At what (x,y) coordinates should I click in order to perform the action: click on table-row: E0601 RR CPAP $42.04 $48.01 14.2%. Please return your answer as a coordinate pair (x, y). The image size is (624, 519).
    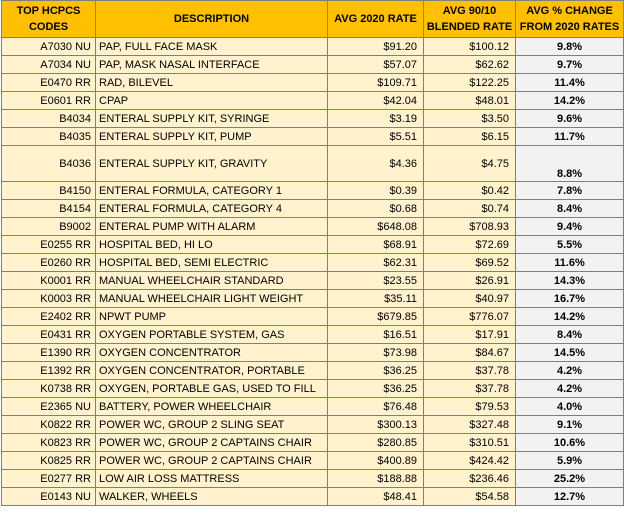
    Looking at the image, I should click on (312, 100).